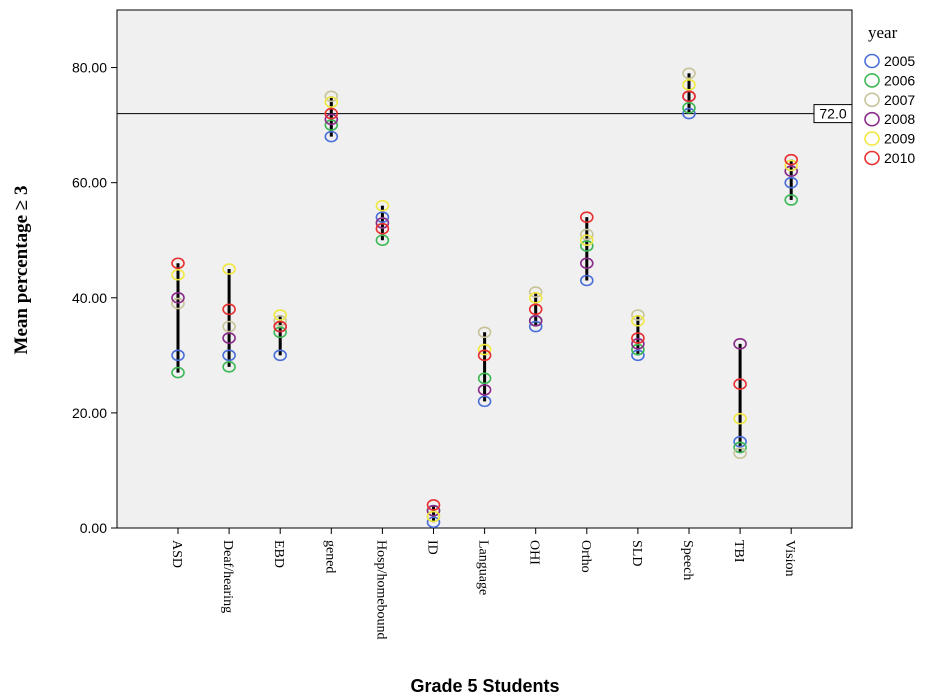 The width and height of the screenshot is (934, 698). I want to click on x-tick-label: OHI, so click(534, 552).